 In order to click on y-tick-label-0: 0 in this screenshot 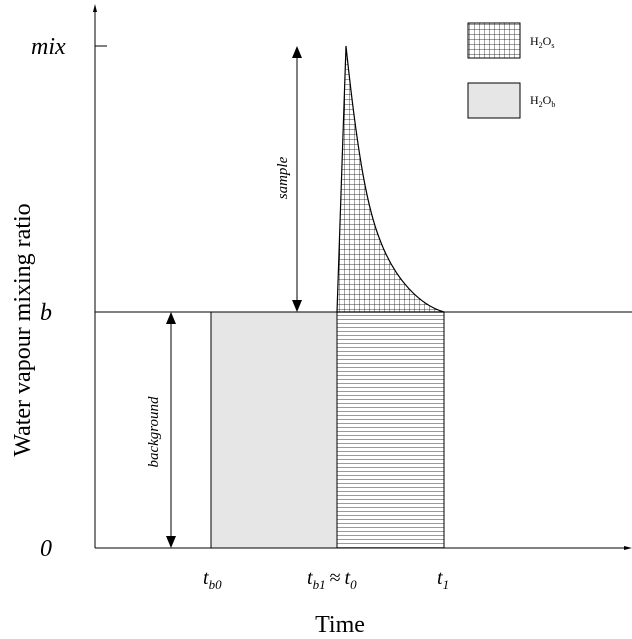, I will do `click(46, 549)`.